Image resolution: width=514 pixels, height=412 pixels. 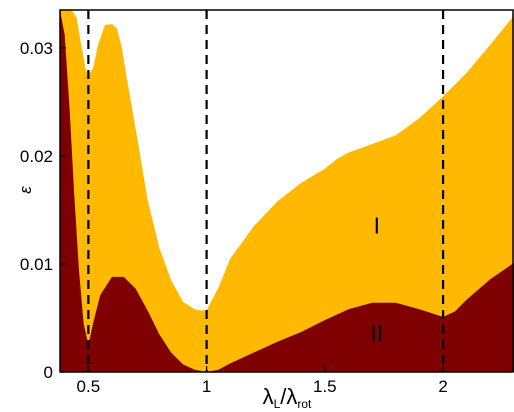 I want to click on x-tick-label: 1.5, so click(x=325, y=386).